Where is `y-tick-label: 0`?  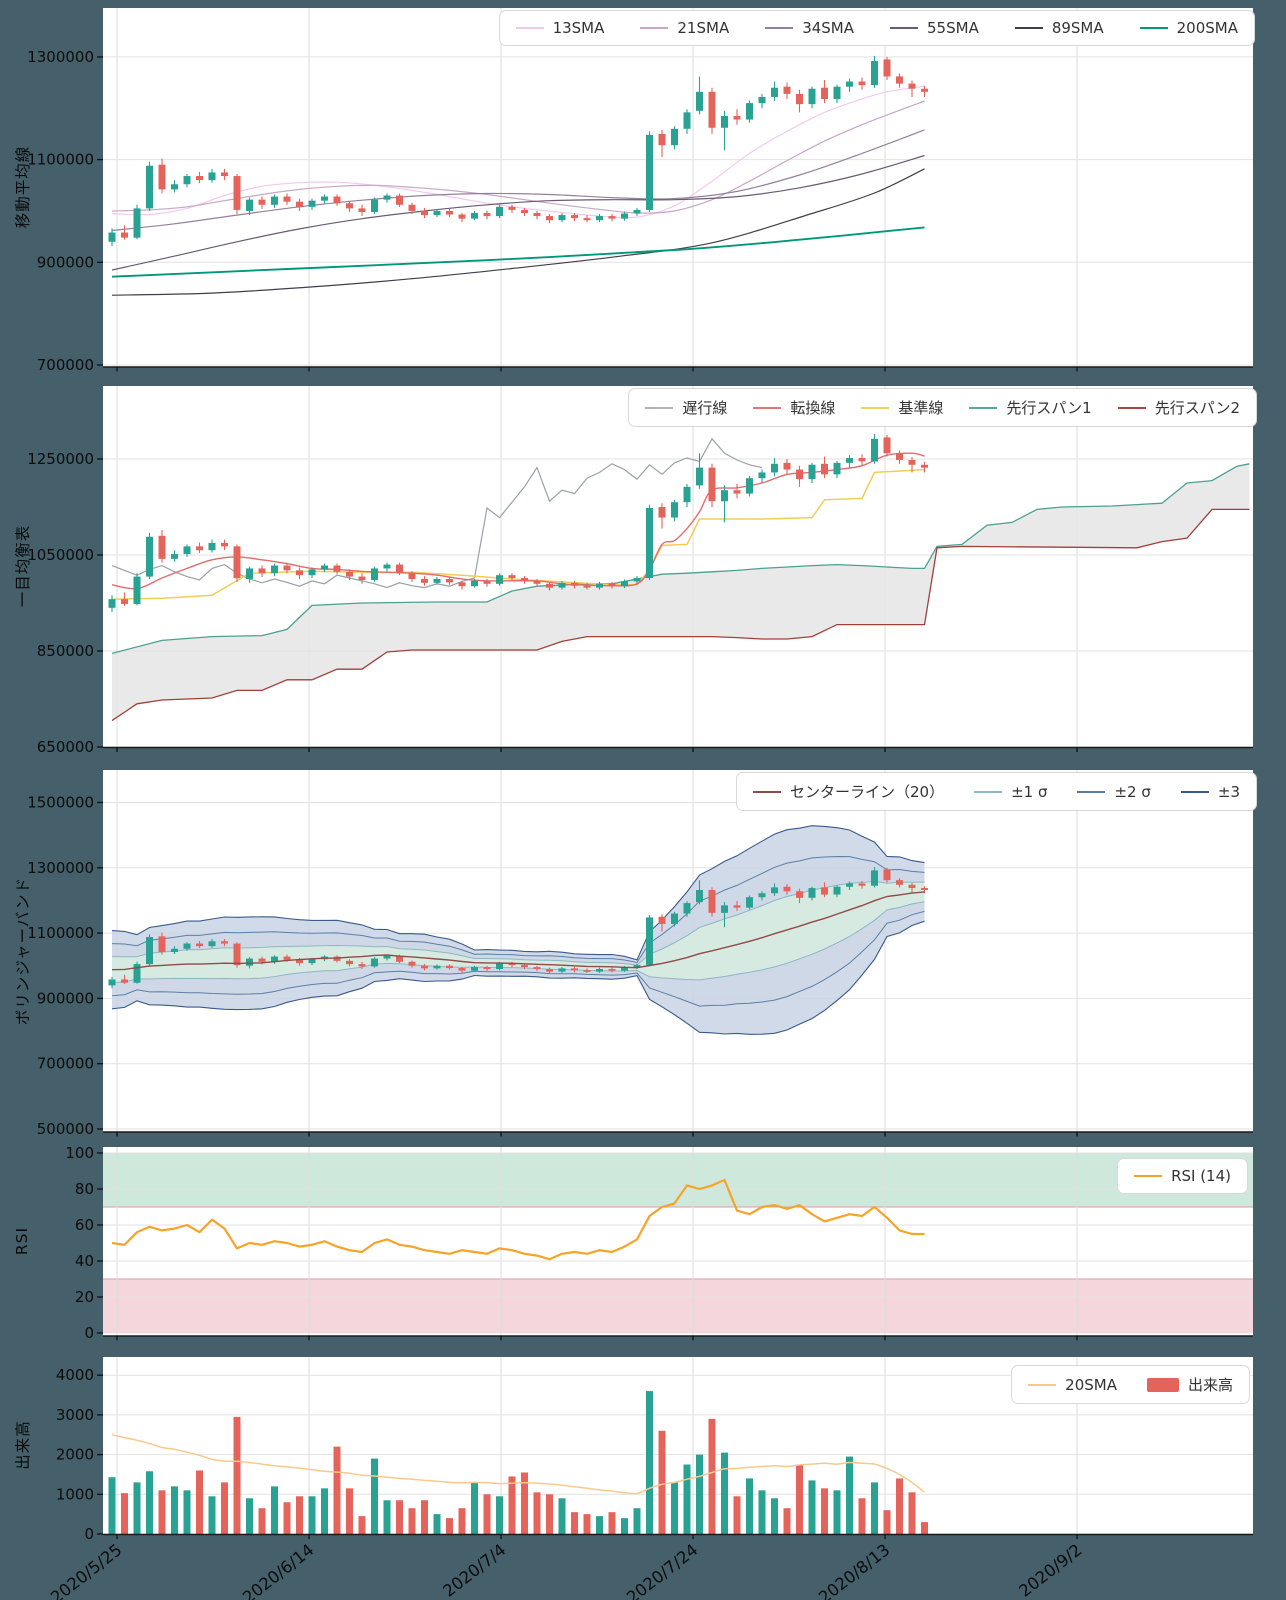
y-tick-label: 0 is located at coordinates (89, 1534).